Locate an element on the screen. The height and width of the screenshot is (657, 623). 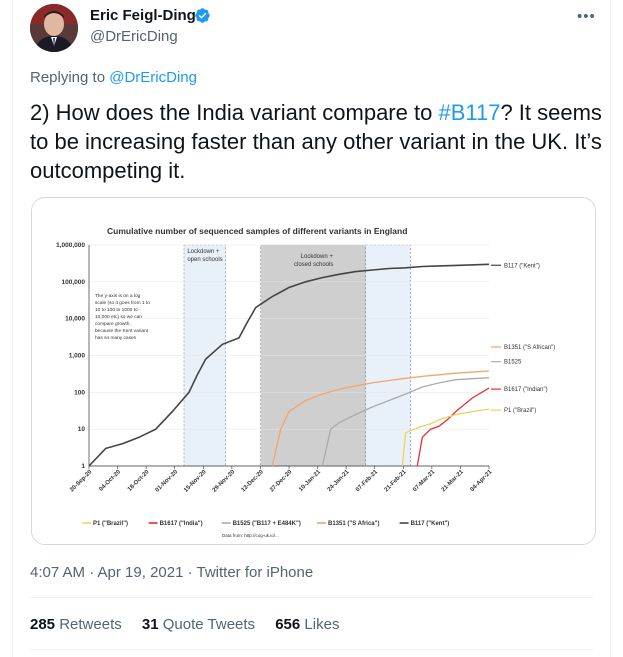
retweets-stat: 285 Retweets is located at coordinates (76, 624).